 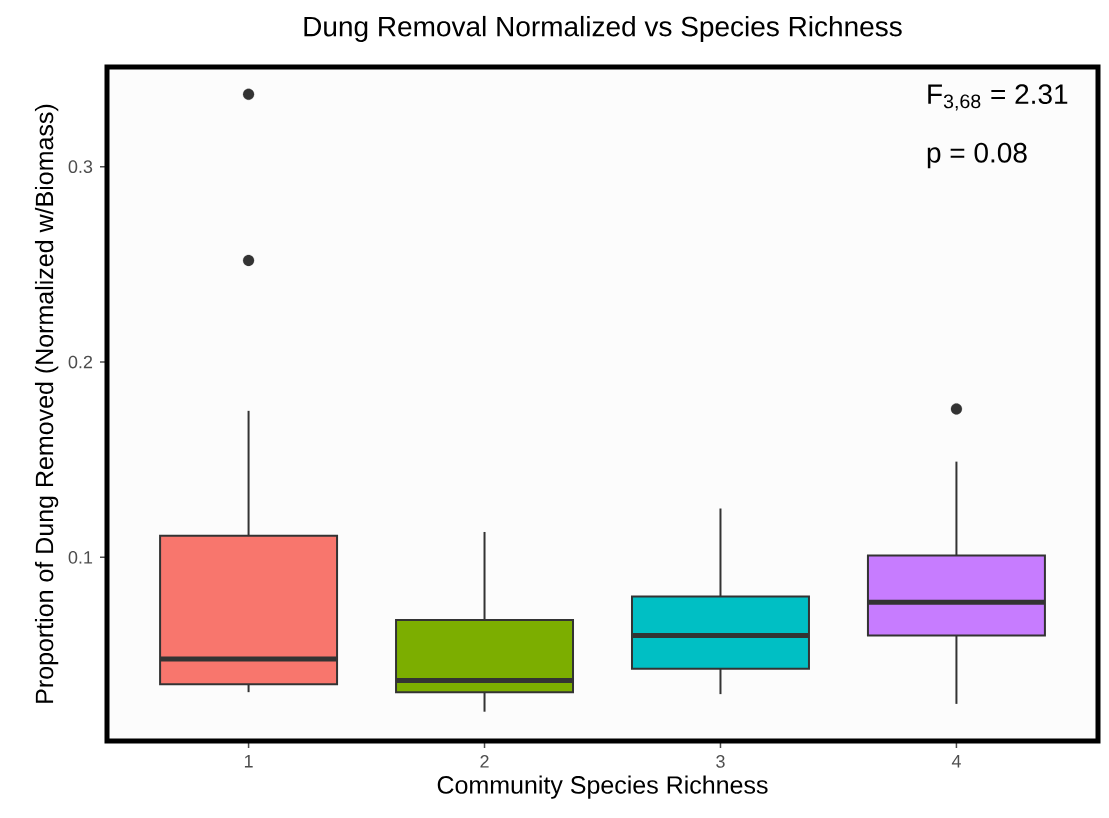 What do you see at coordinates (977, 155) in the screenshot?
I see `annotation: p = 0.08` at bounding box center [977, 155].